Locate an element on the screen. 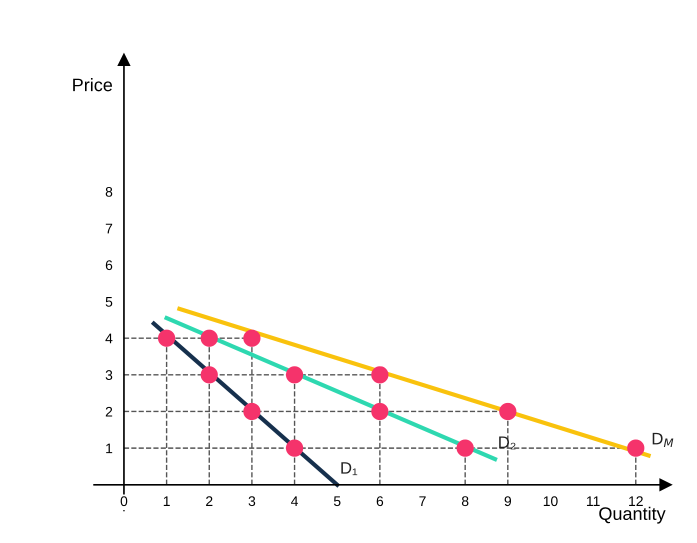  x-tick-label: 8 is located at coordinates (465, 501).